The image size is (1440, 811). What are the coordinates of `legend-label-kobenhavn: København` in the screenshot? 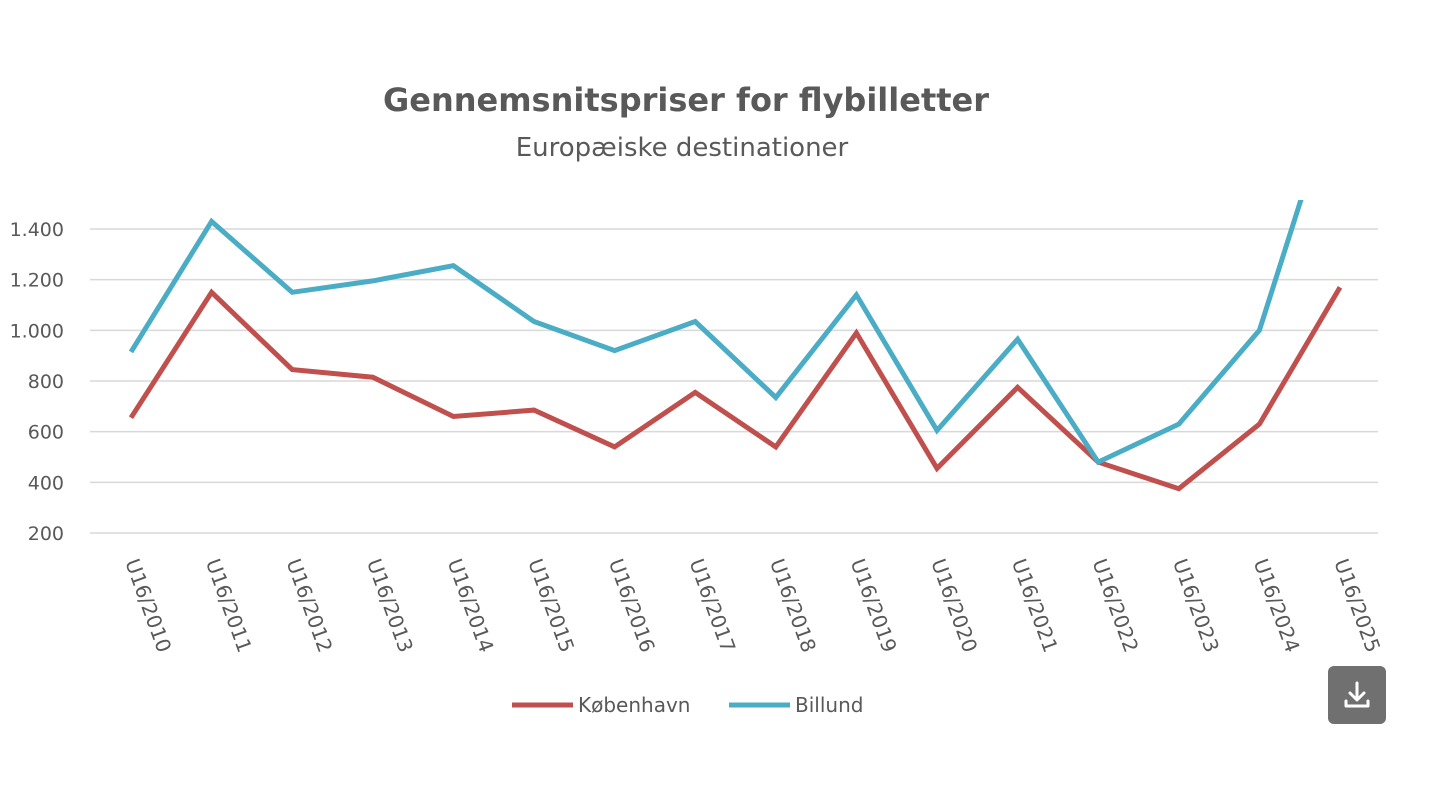 It's located at (634, 705).